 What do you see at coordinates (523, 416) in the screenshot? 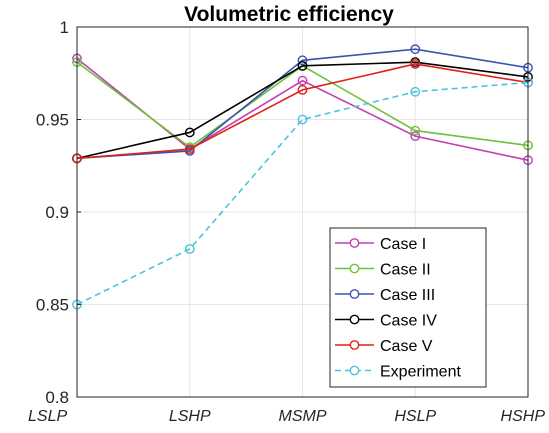
I see `x-tick-label: HSHP` at bounding box center [523, 416].